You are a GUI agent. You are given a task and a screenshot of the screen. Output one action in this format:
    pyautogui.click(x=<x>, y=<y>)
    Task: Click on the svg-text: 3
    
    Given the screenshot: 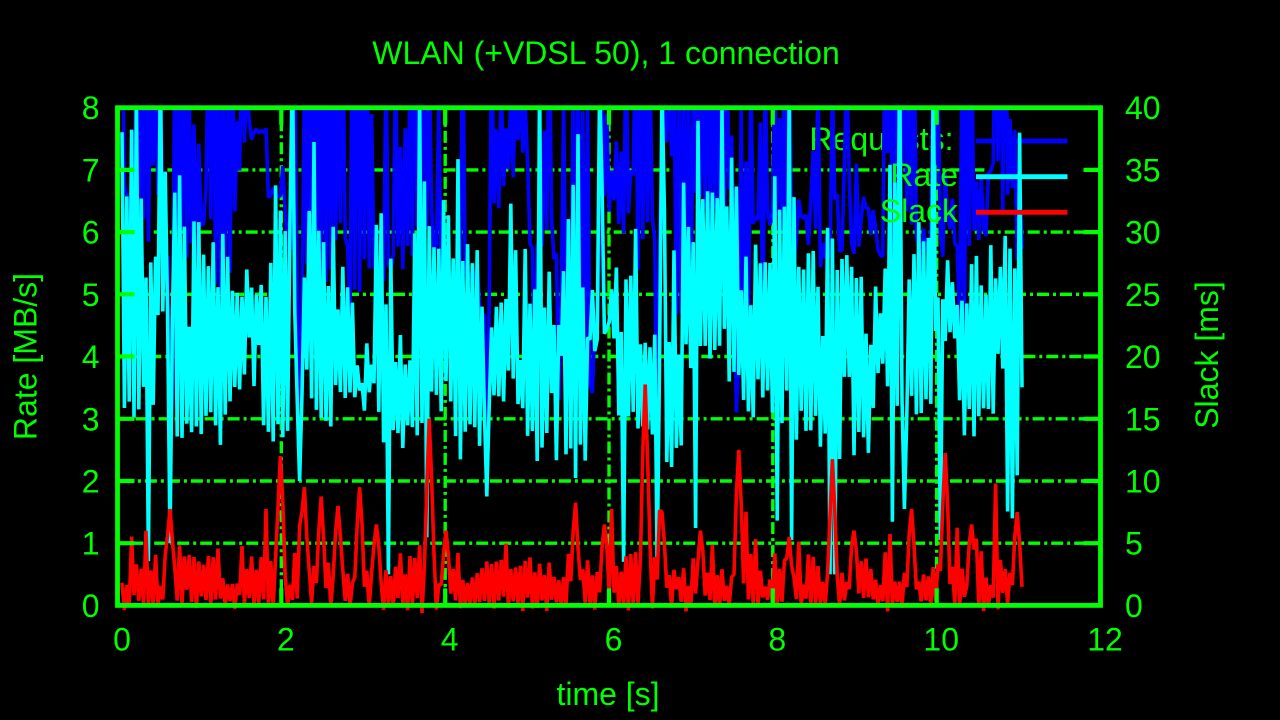 What is the action you would take?
    pyautogui.click(x=91, y=419)
    